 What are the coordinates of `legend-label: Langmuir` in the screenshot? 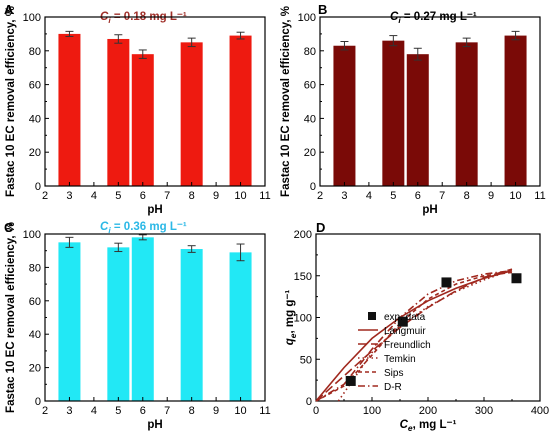 It's located at (405, 331).